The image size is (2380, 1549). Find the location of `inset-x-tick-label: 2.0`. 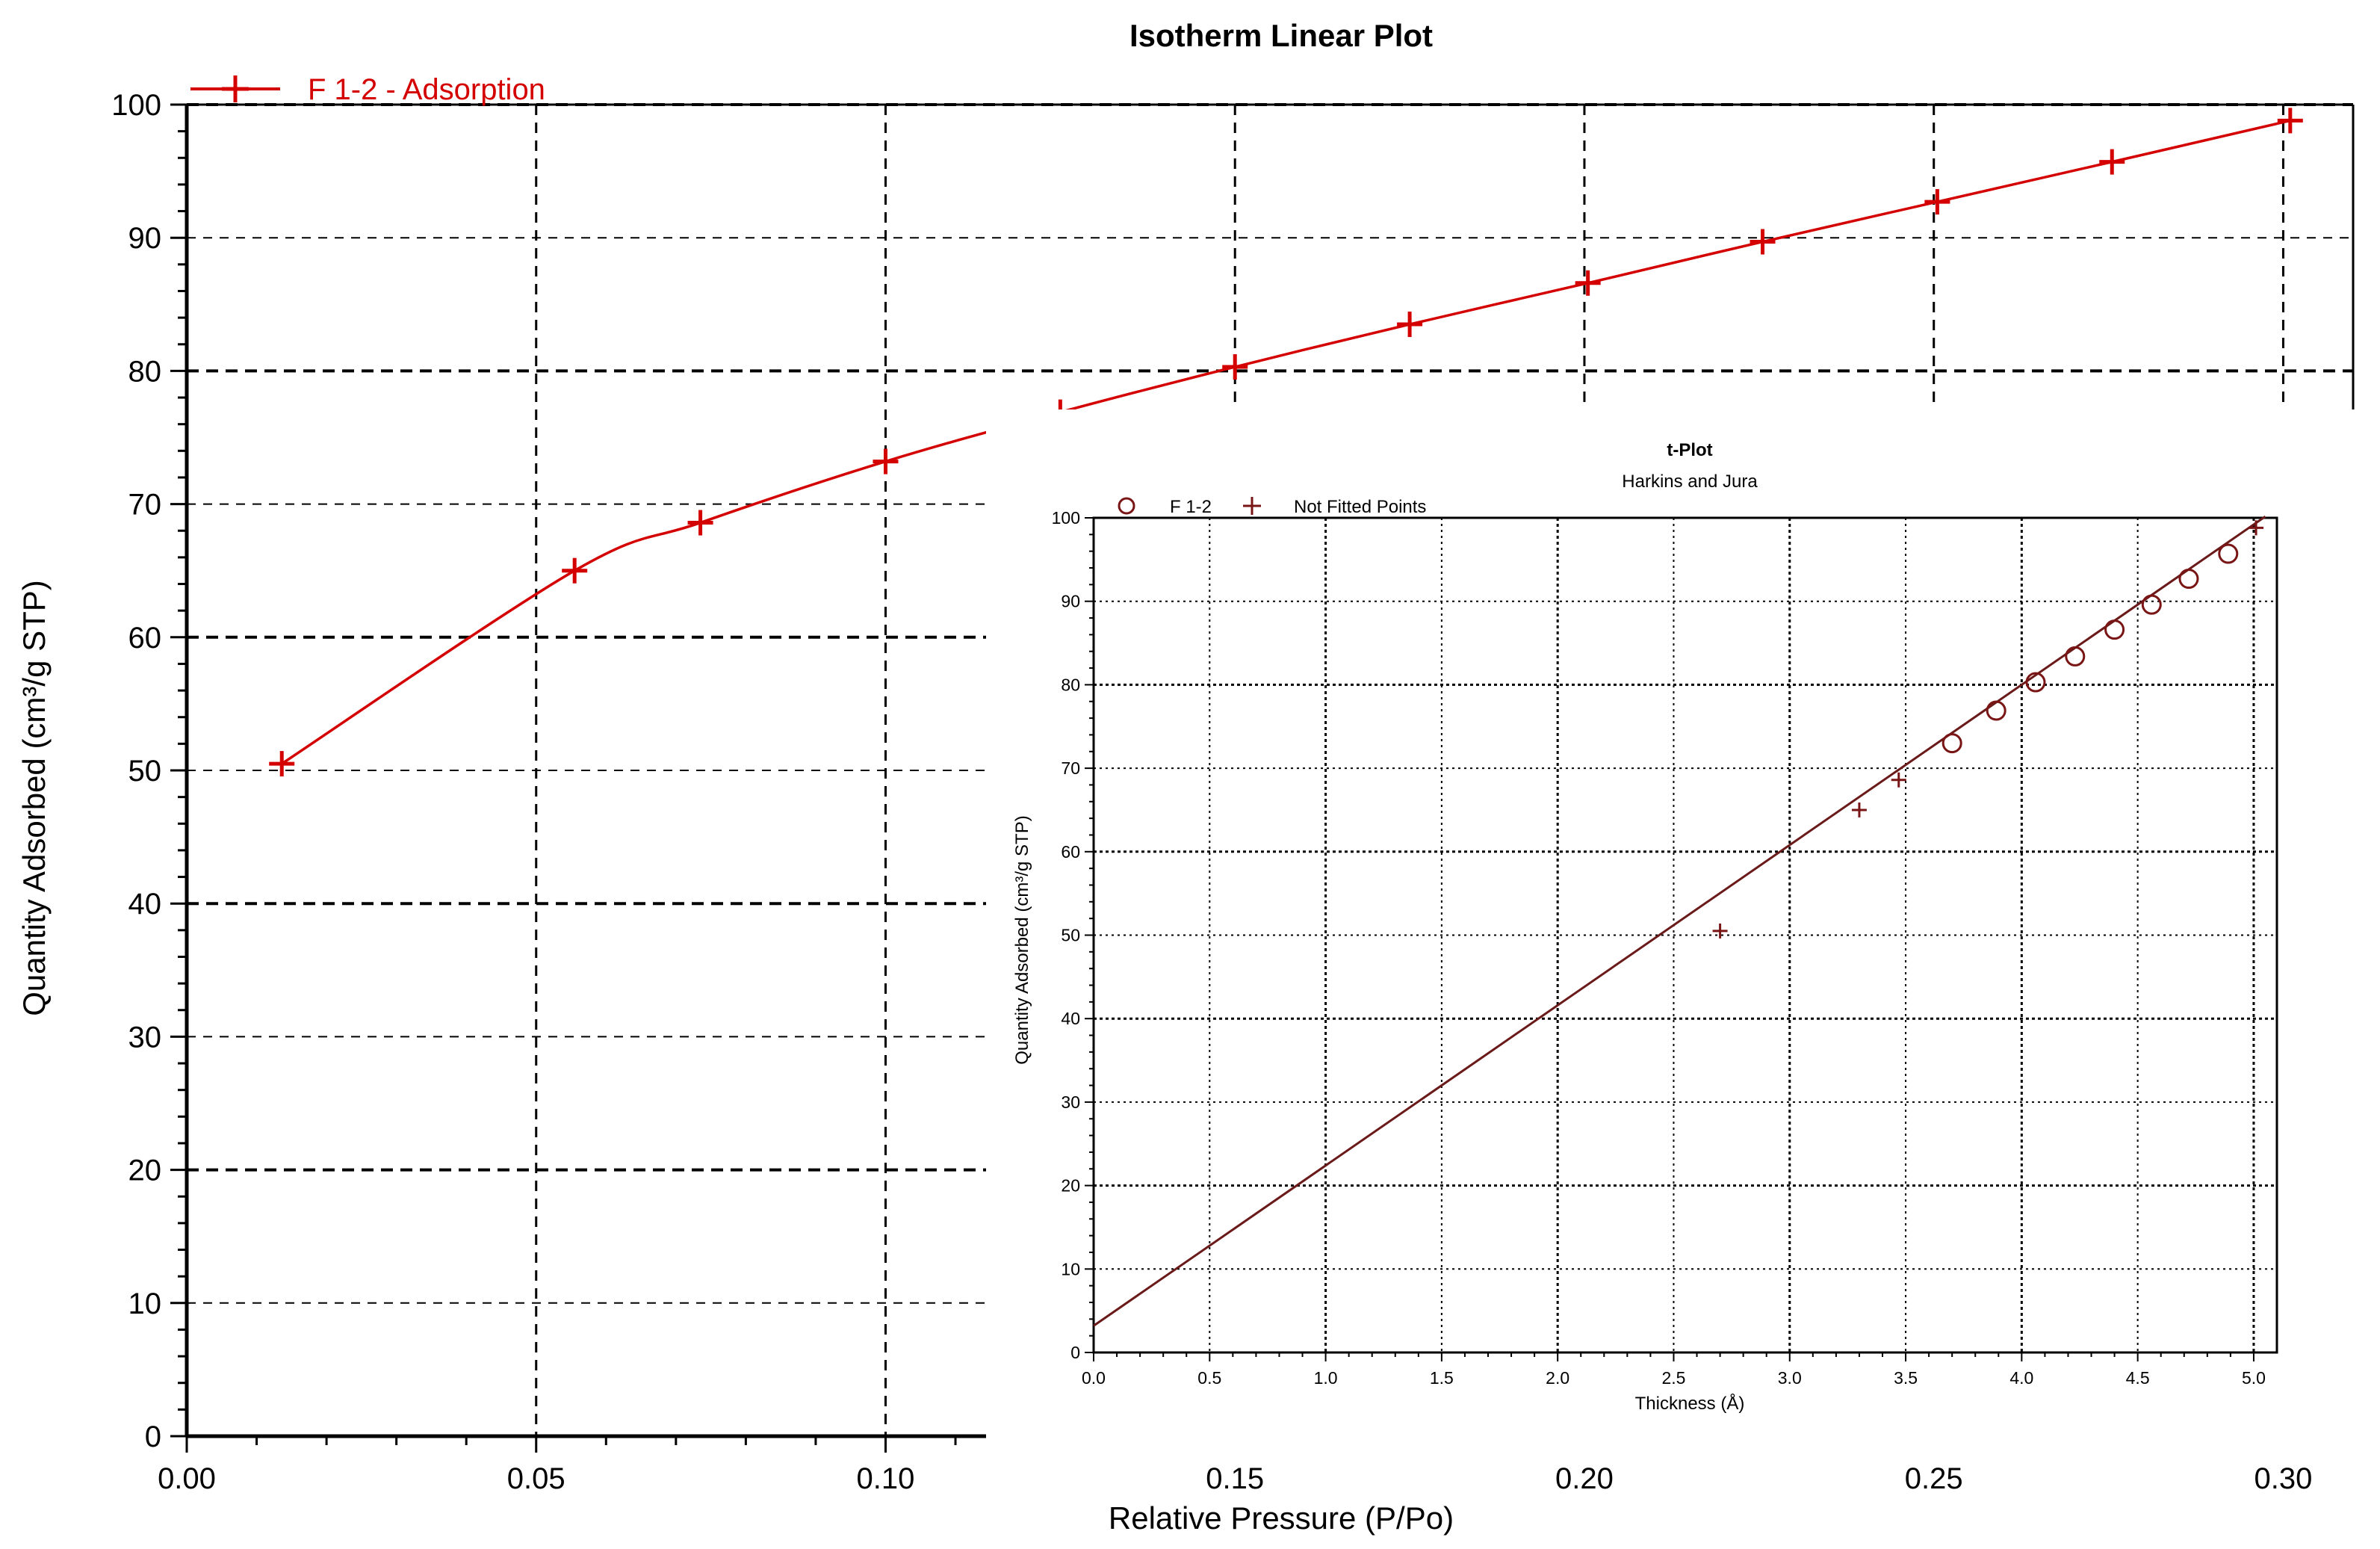

inset-x-tick-label: 2.0 is located at coordinates (1557, 1378).